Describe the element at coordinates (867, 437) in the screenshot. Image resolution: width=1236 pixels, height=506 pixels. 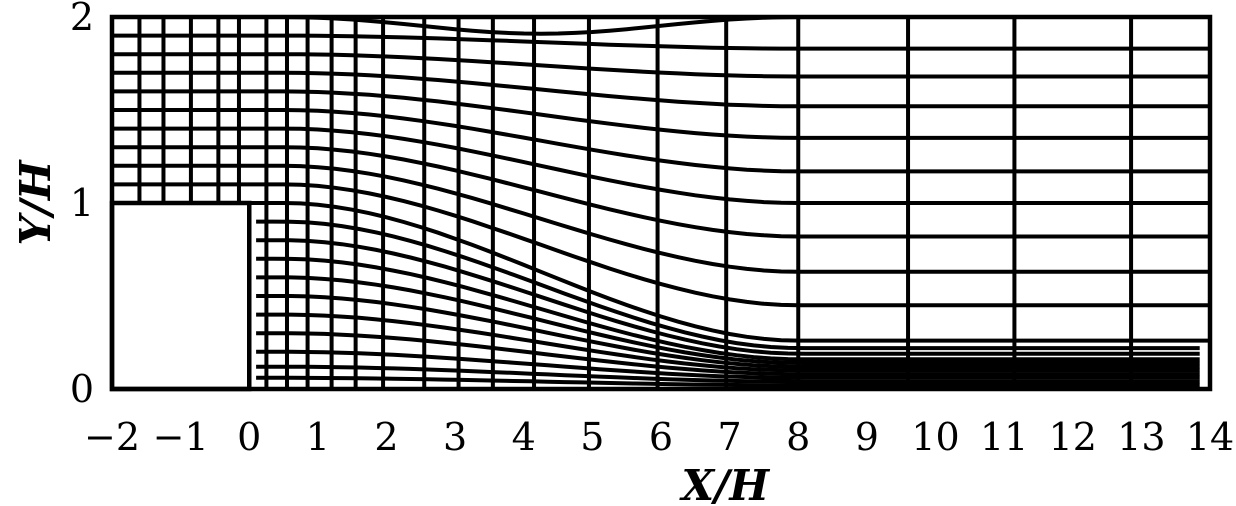
I see `x-tick-label: 9` at that location.